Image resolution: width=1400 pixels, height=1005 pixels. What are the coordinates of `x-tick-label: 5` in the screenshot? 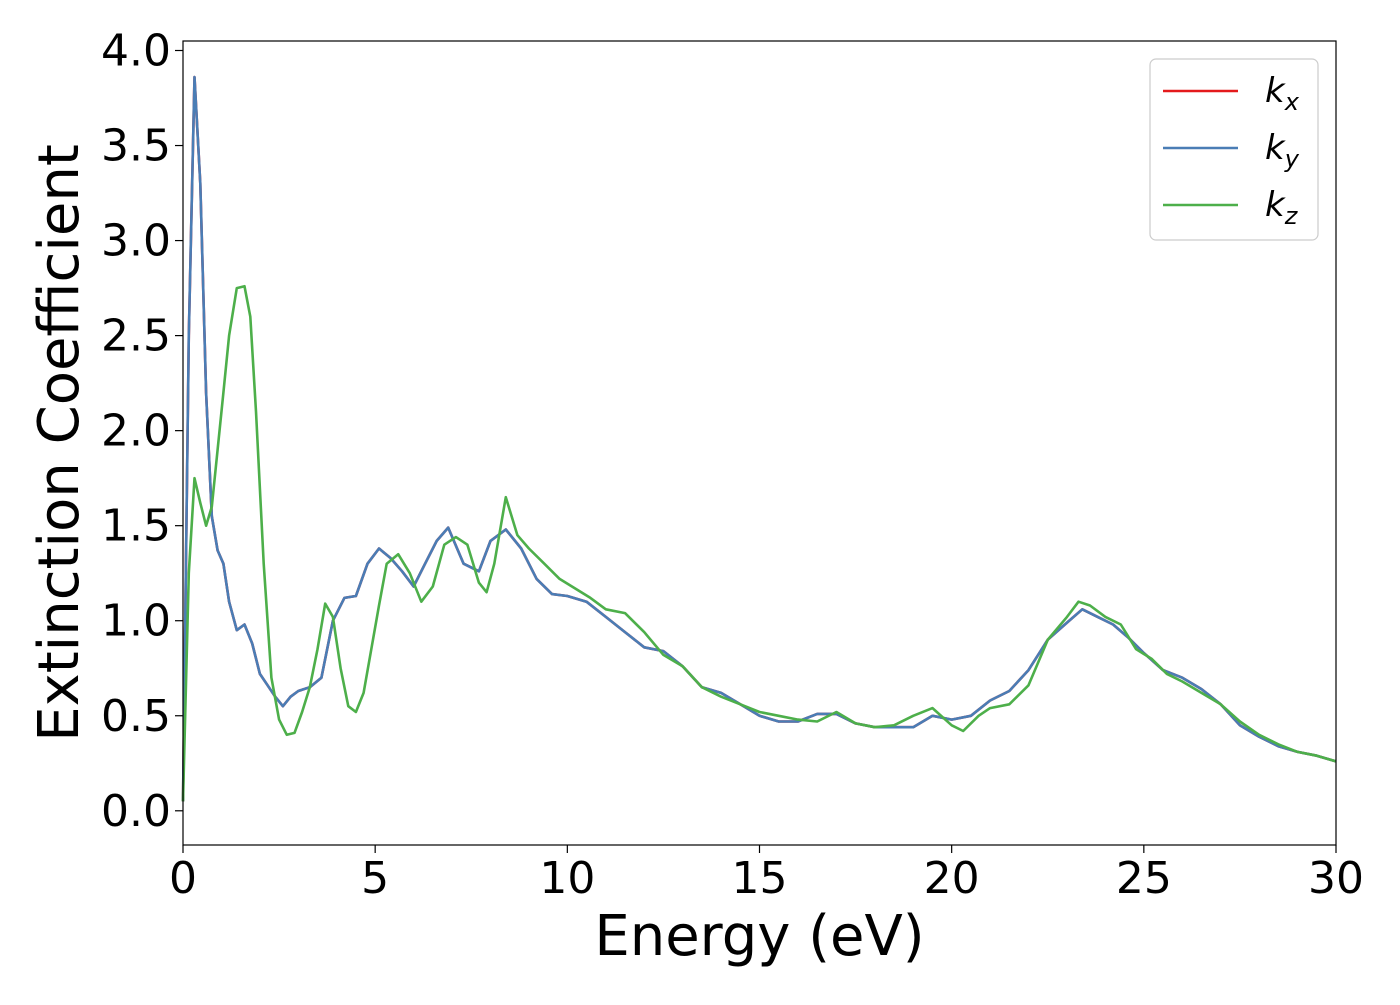 It's located at (375, 878).